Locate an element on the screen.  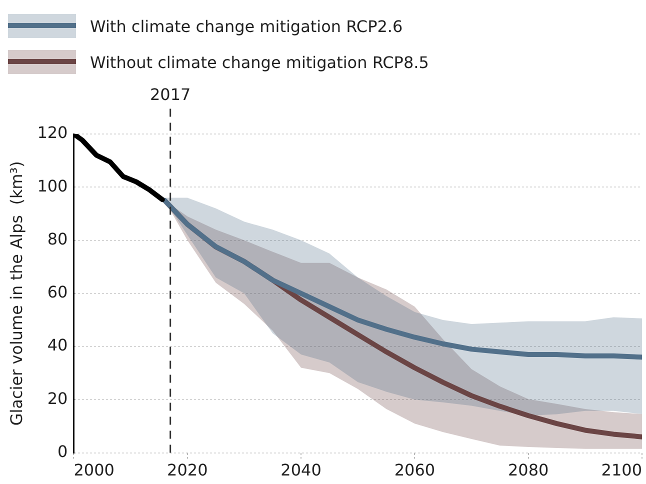
ref-line-label: 2017 is located at coordinates (170, 94).